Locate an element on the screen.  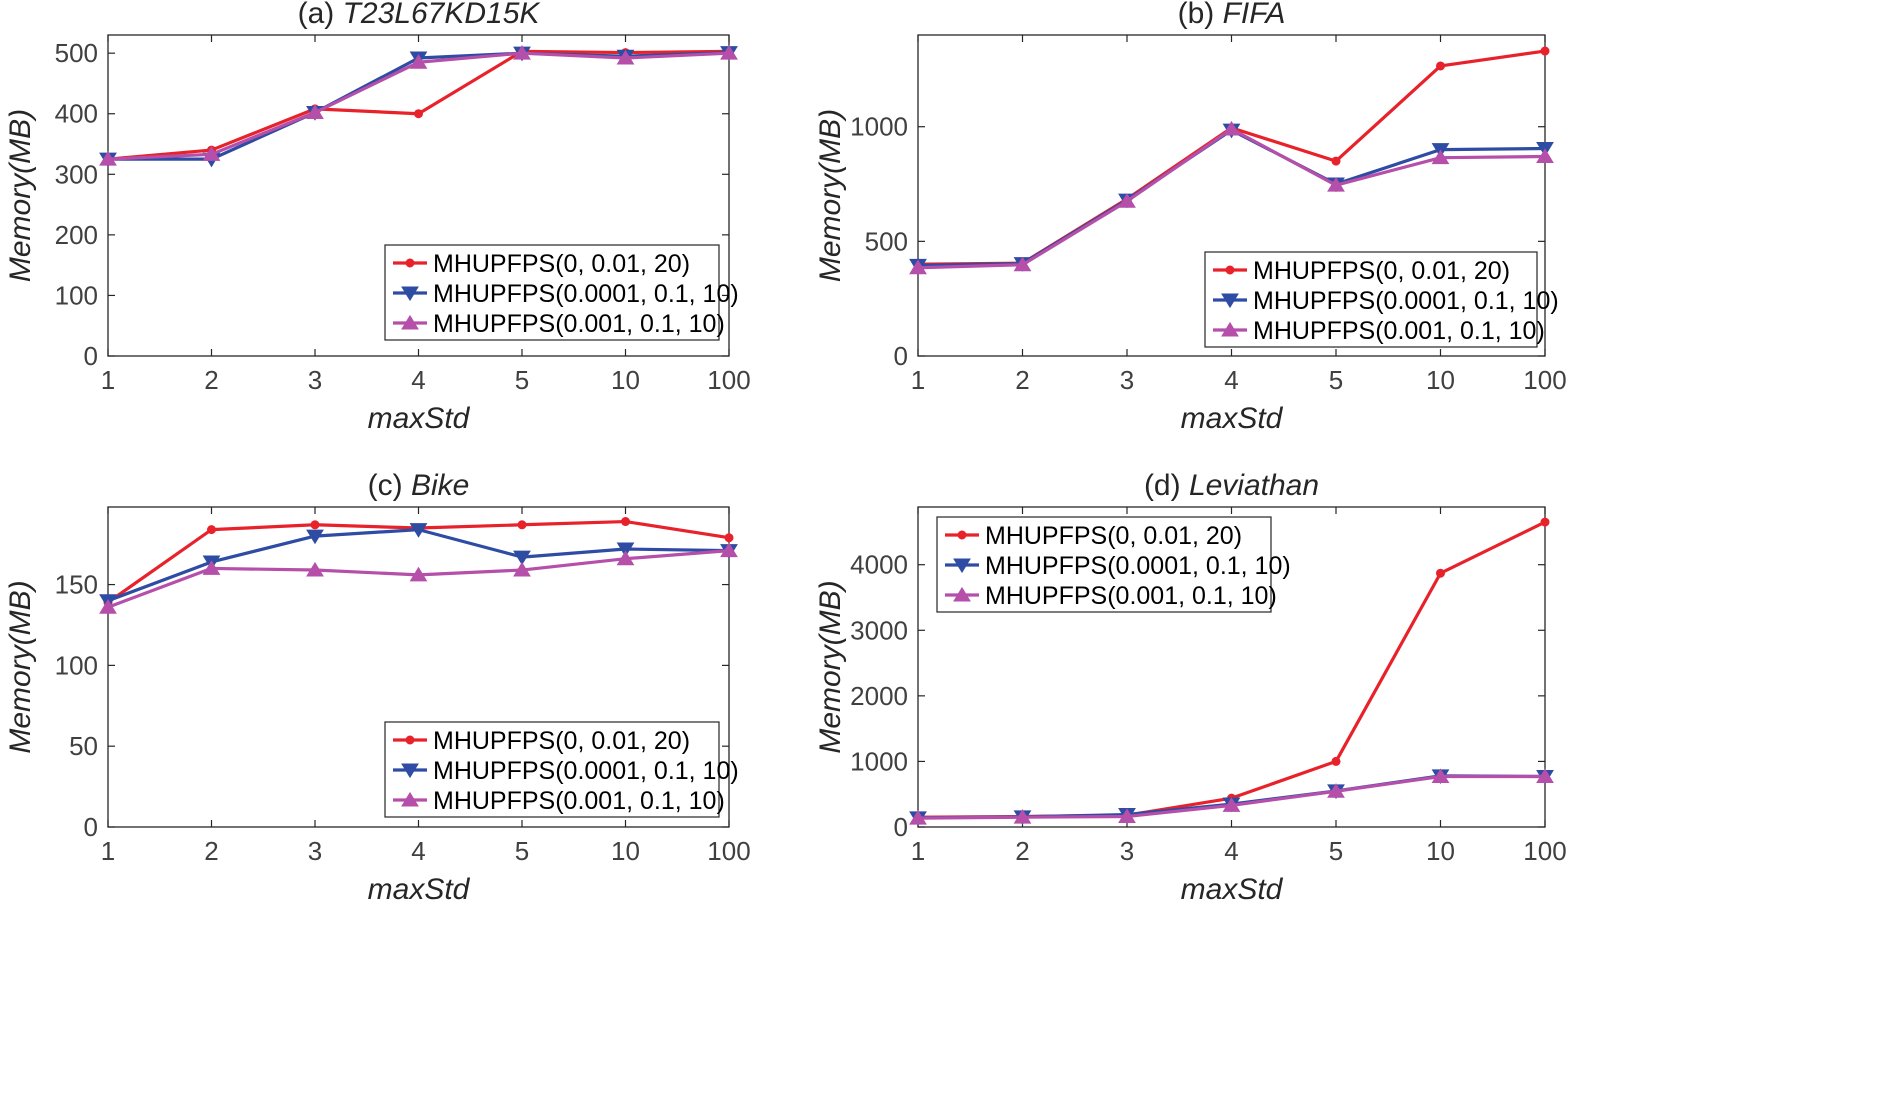
panel-title: (b) FIFA is located at coordinates (1232, 15).